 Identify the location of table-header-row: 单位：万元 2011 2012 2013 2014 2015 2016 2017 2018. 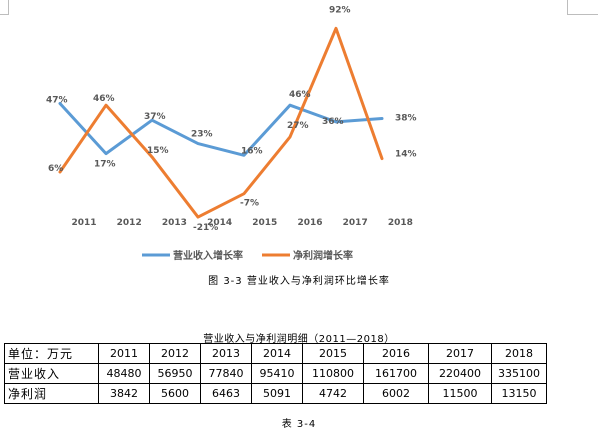
(275, 353).